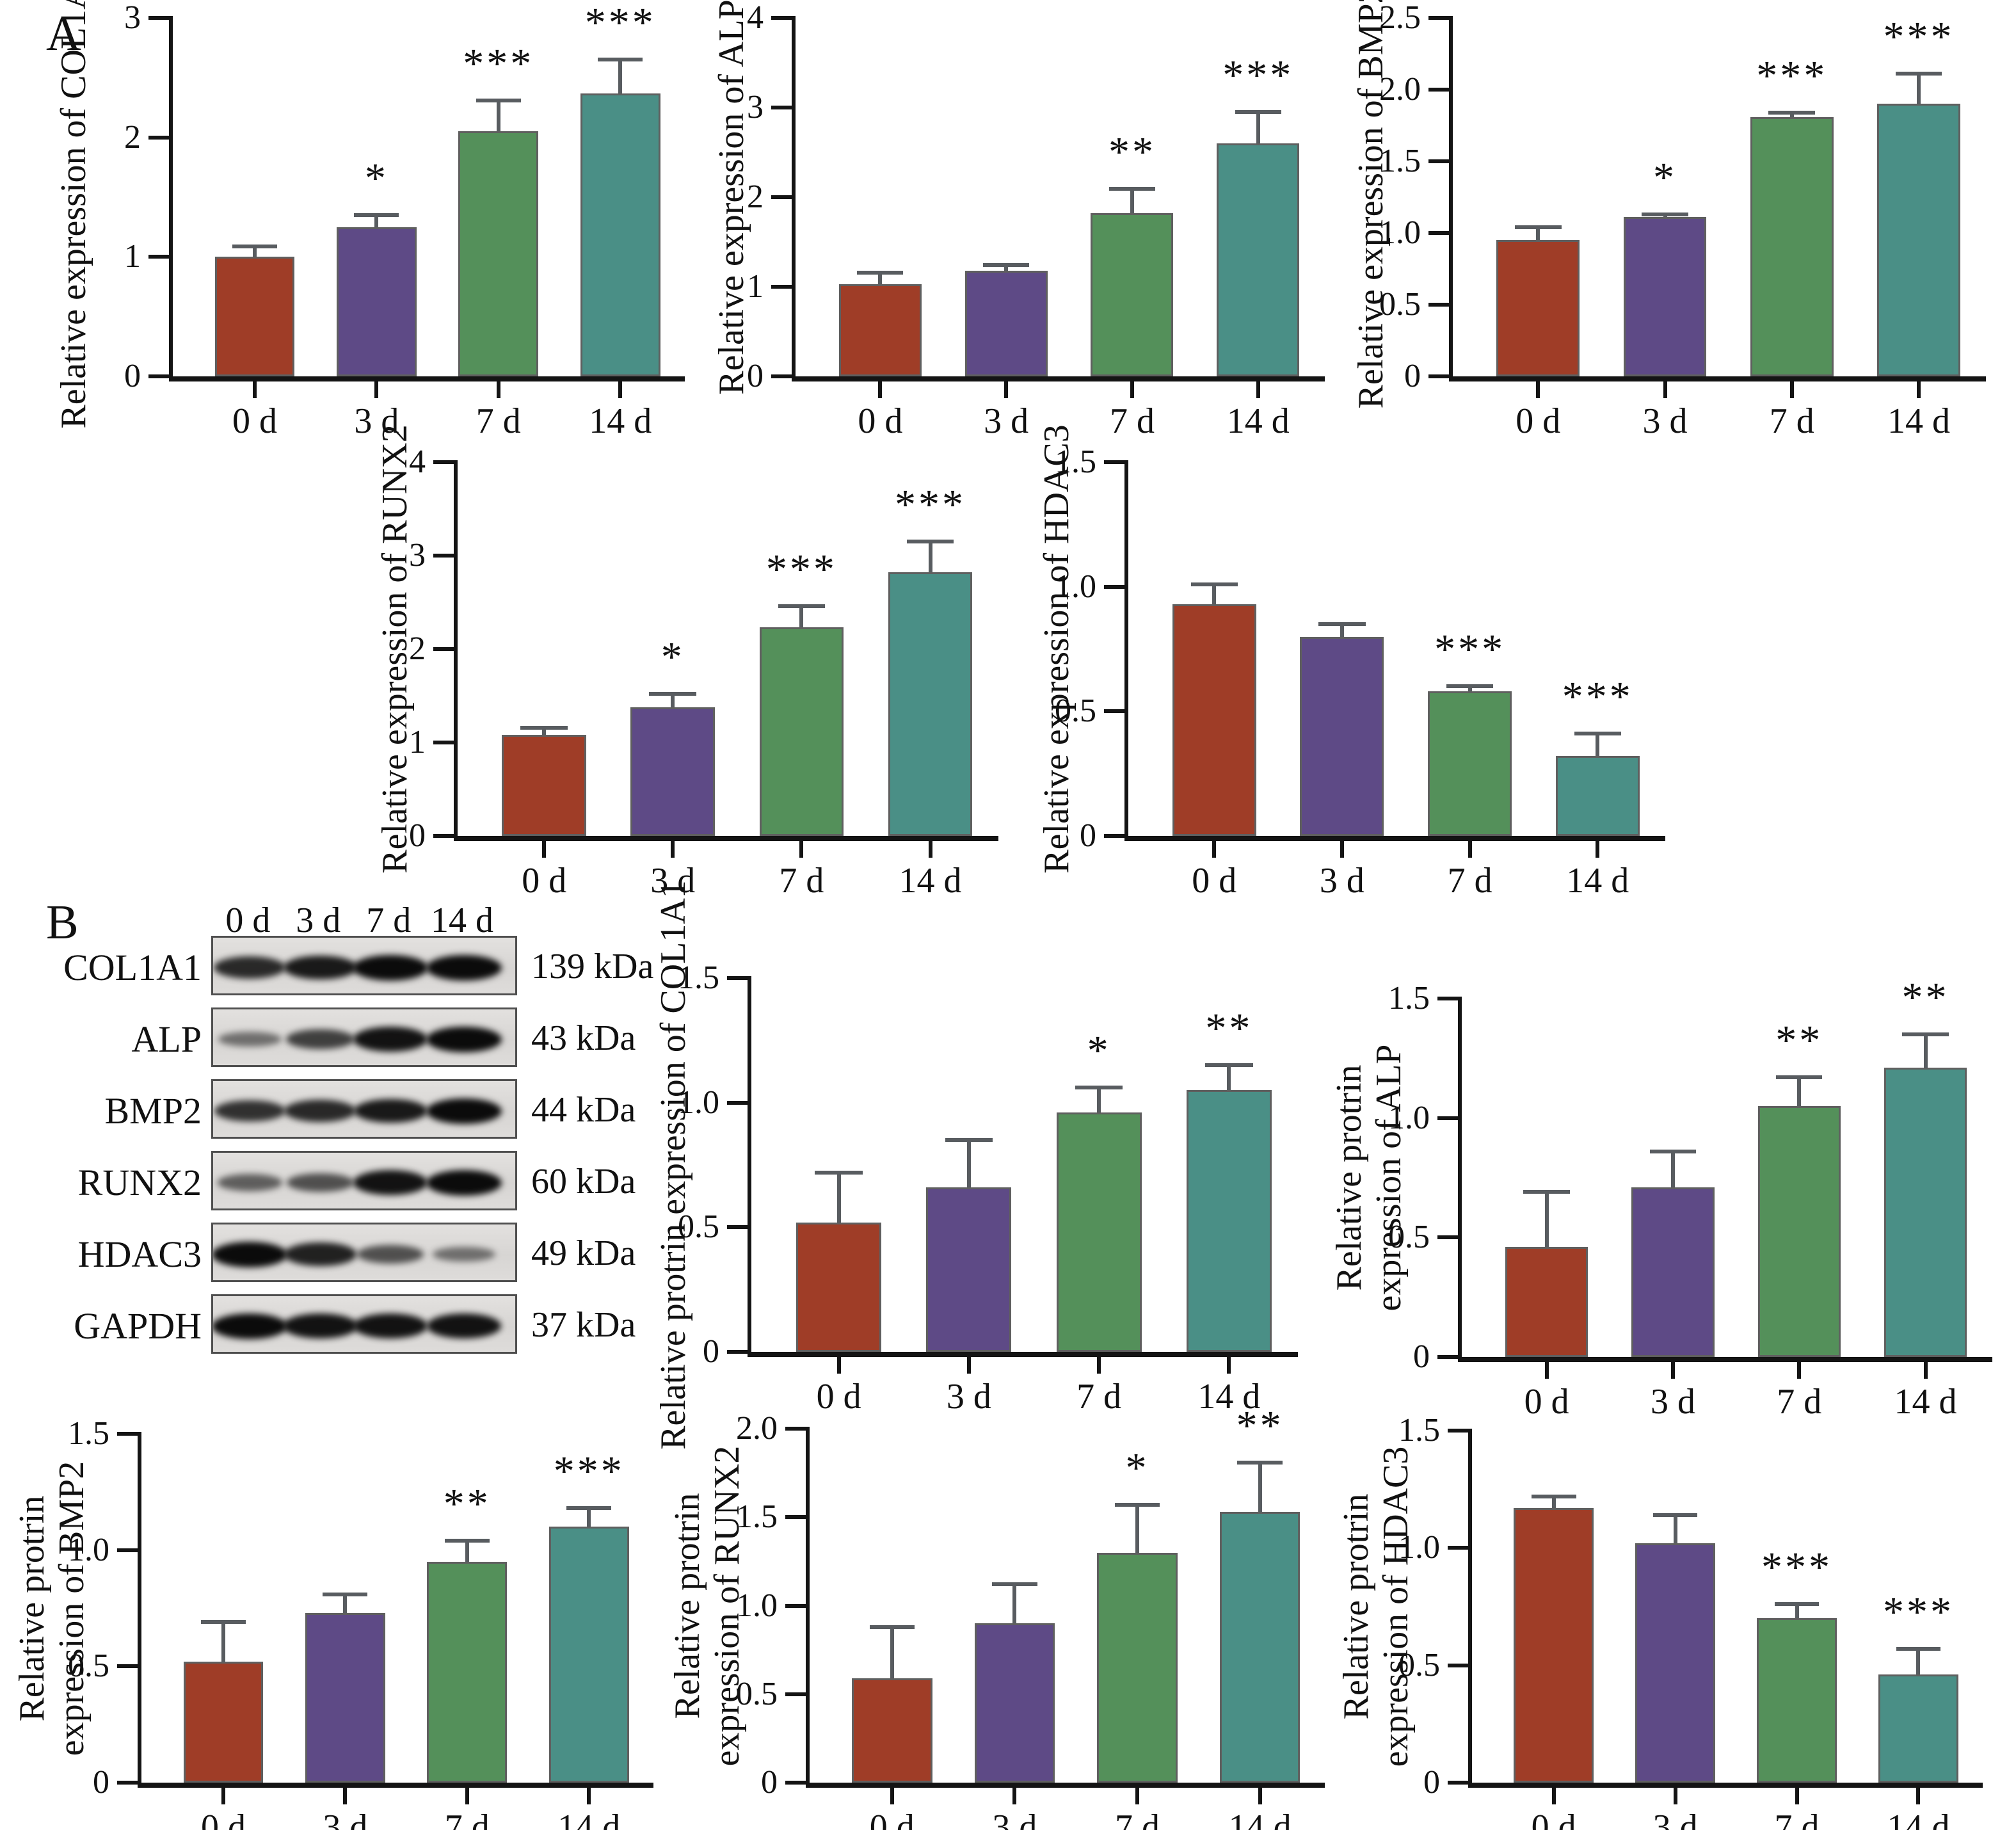  What do you see at coordinates (1672, 1402) in the screenshot?
I see `x-tick-label: 3 d` at bounding box center [1672, 1402].